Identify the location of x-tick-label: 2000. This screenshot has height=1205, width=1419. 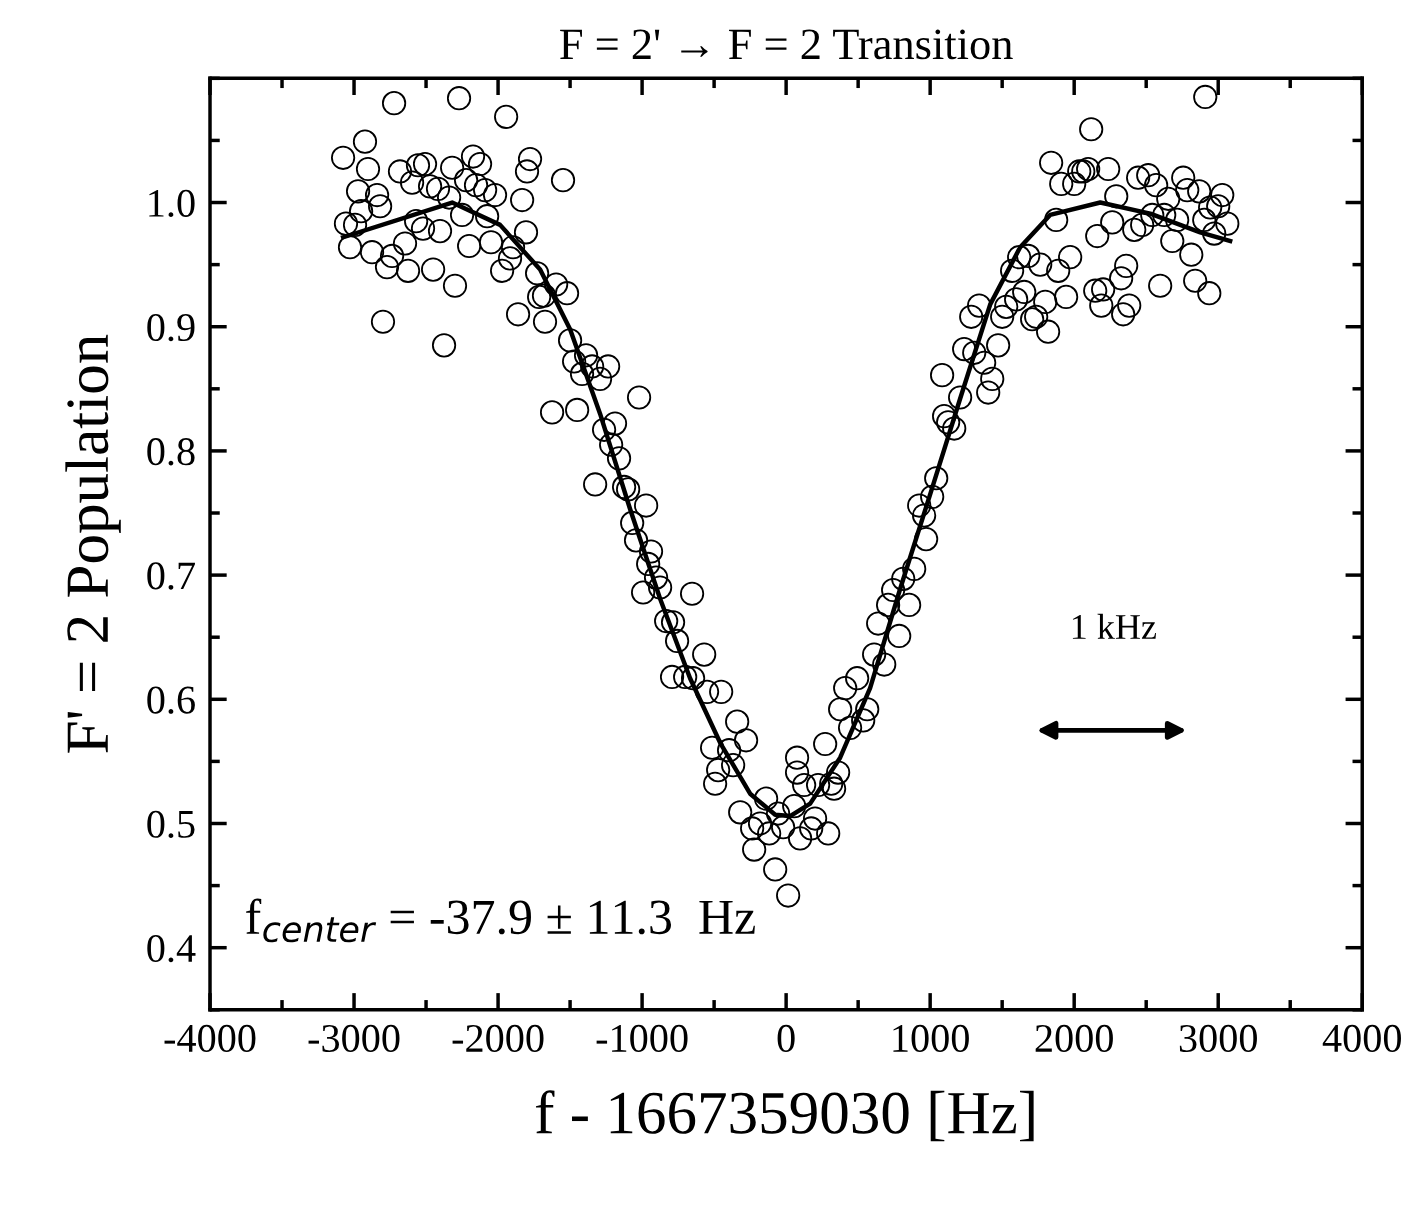
(1074, 1038).